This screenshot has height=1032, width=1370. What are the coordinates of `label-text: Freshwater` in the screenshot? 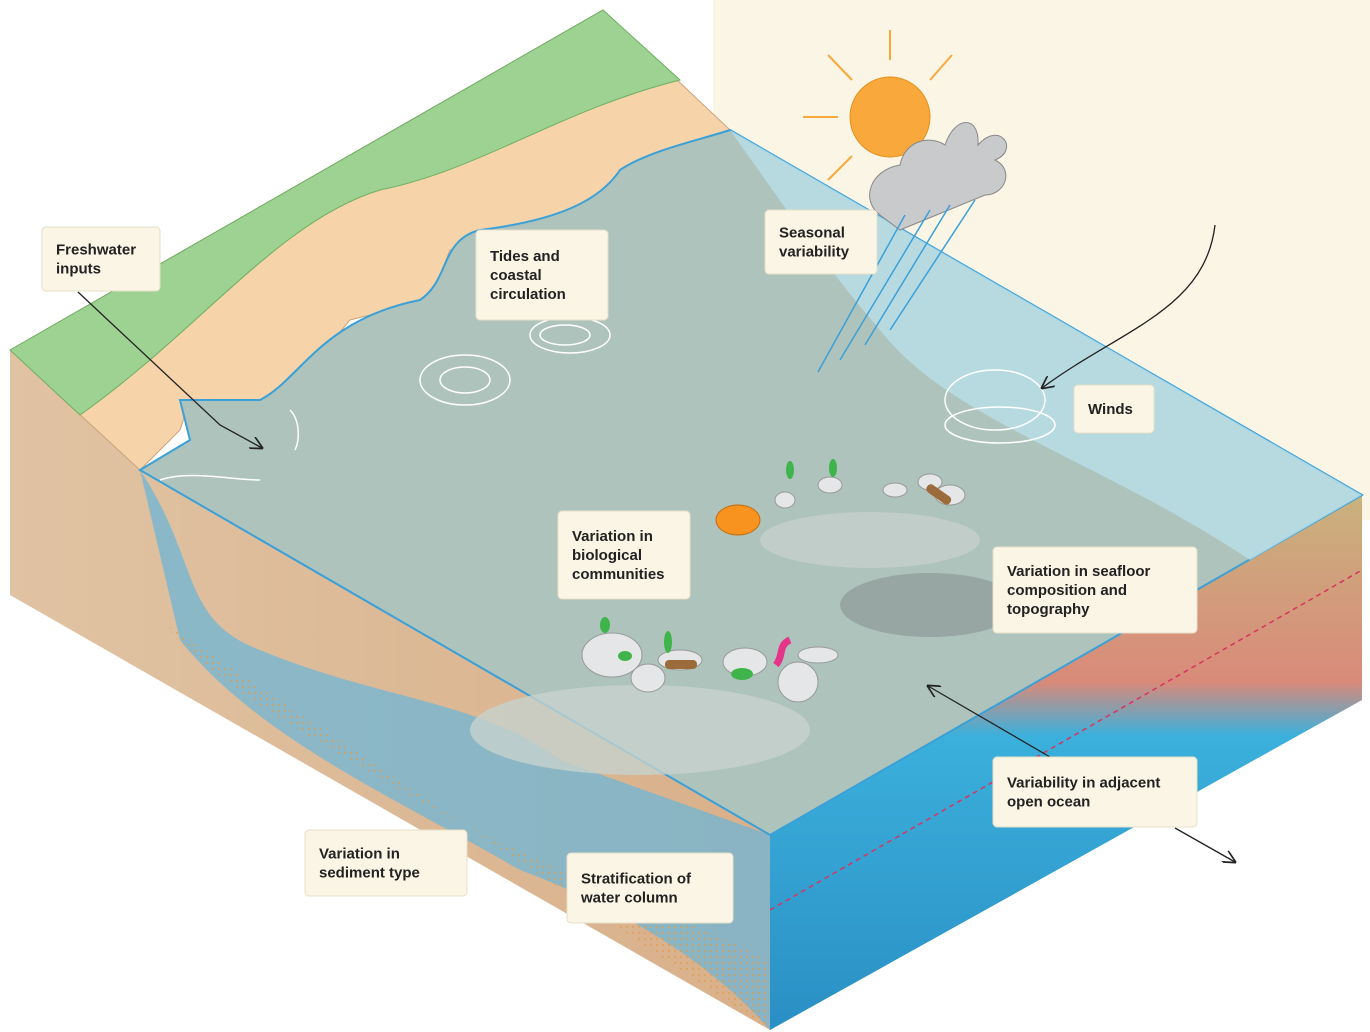 It's located at (96, 250).